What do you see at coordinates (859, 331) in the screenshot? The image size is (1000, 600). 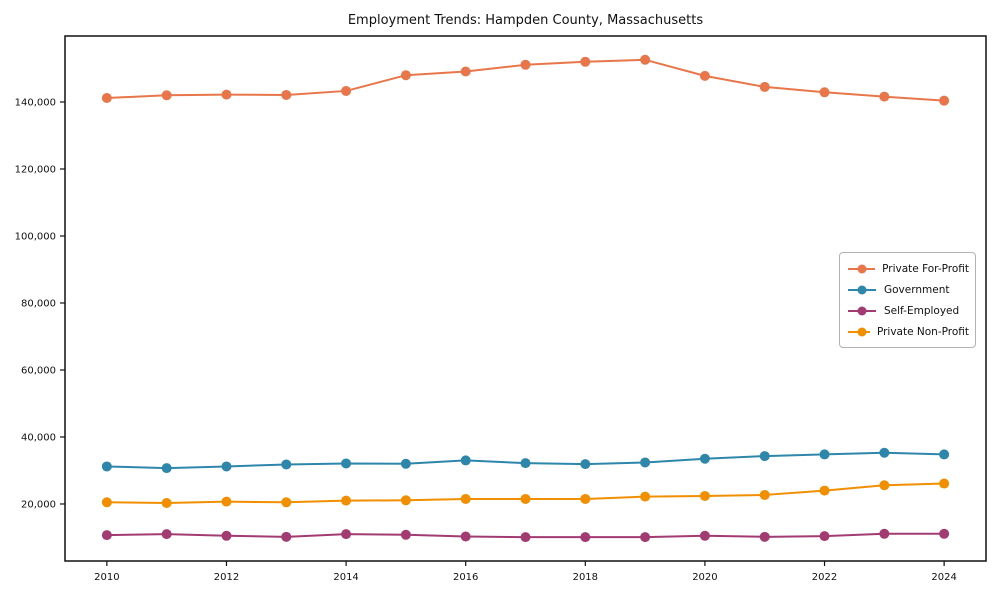 I see `legend-swatch-private-non-profit` at bounding box center [859, 331].